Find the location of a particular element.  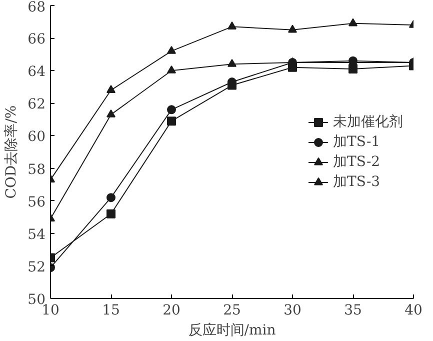

x-tick-label: 40 is located at coordinates (413, 310).